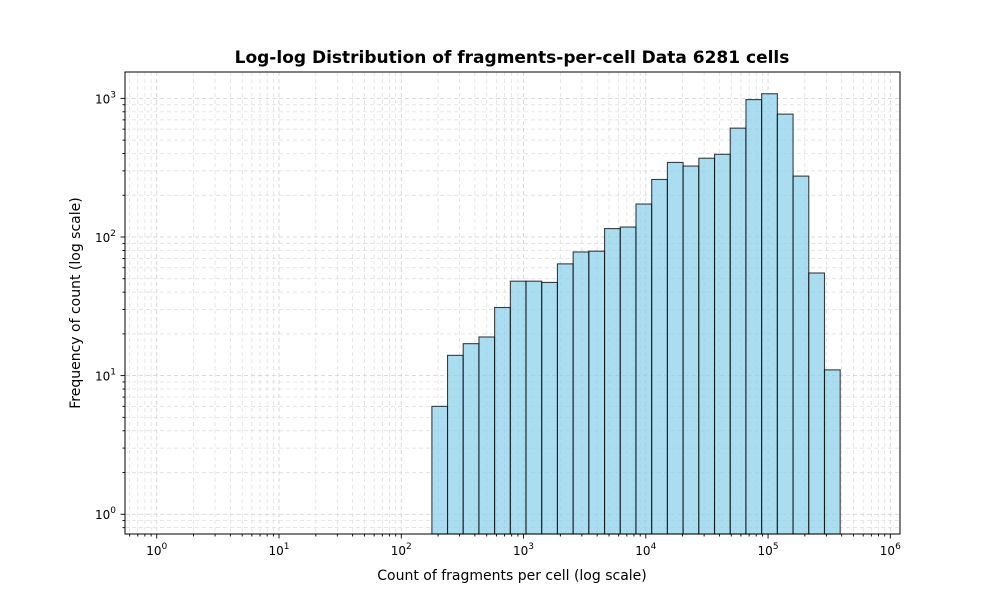 This screenshot has height=600, width=1000. I want to click on x-tick-label: 10⁴, so click(645, 550).